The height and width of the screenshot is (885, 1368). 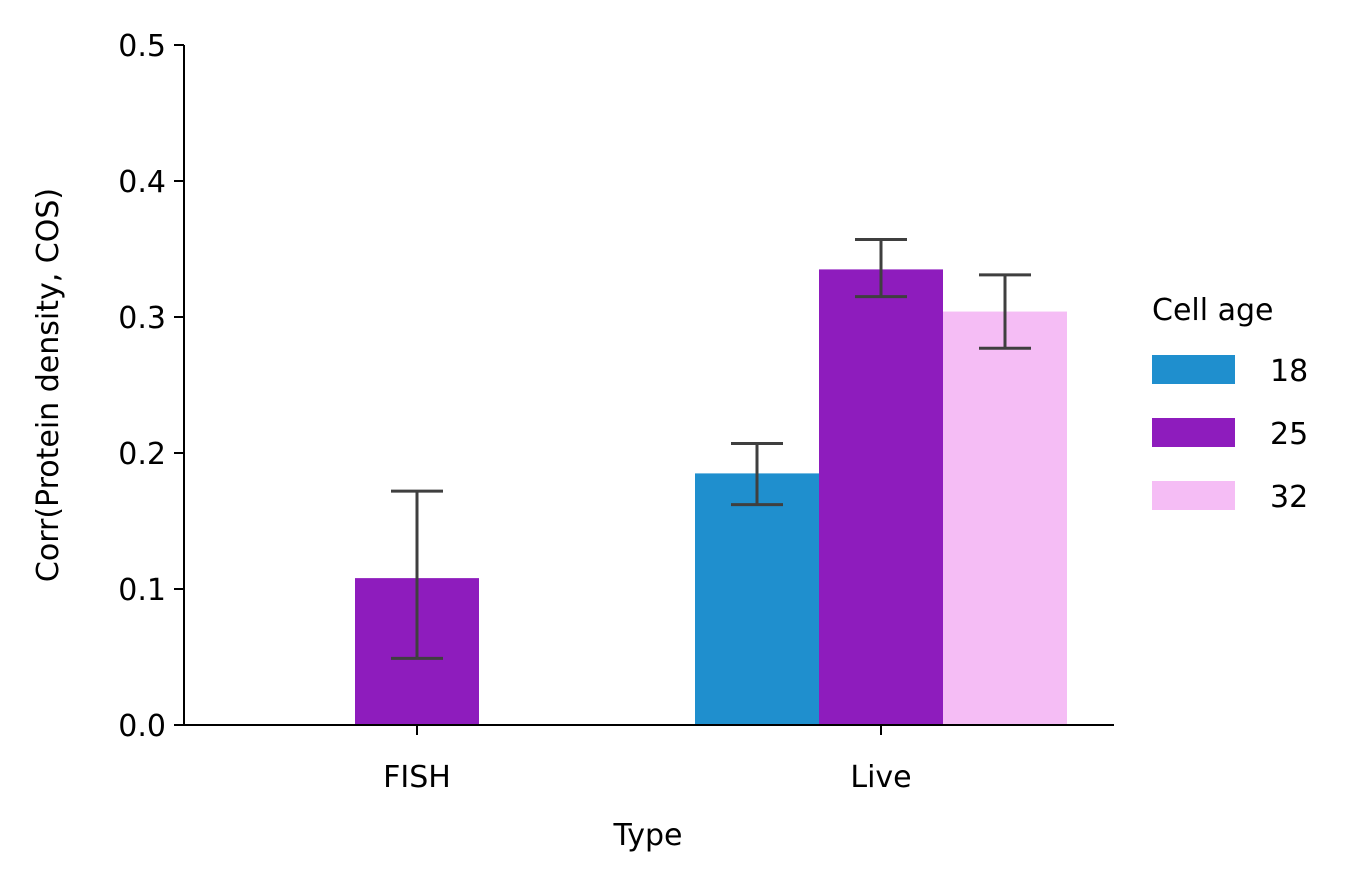 What do you see at coordinates (142, 46) in the screenshot?
I see `y-tick-label: 0.5` at bounding box center [142, 46].